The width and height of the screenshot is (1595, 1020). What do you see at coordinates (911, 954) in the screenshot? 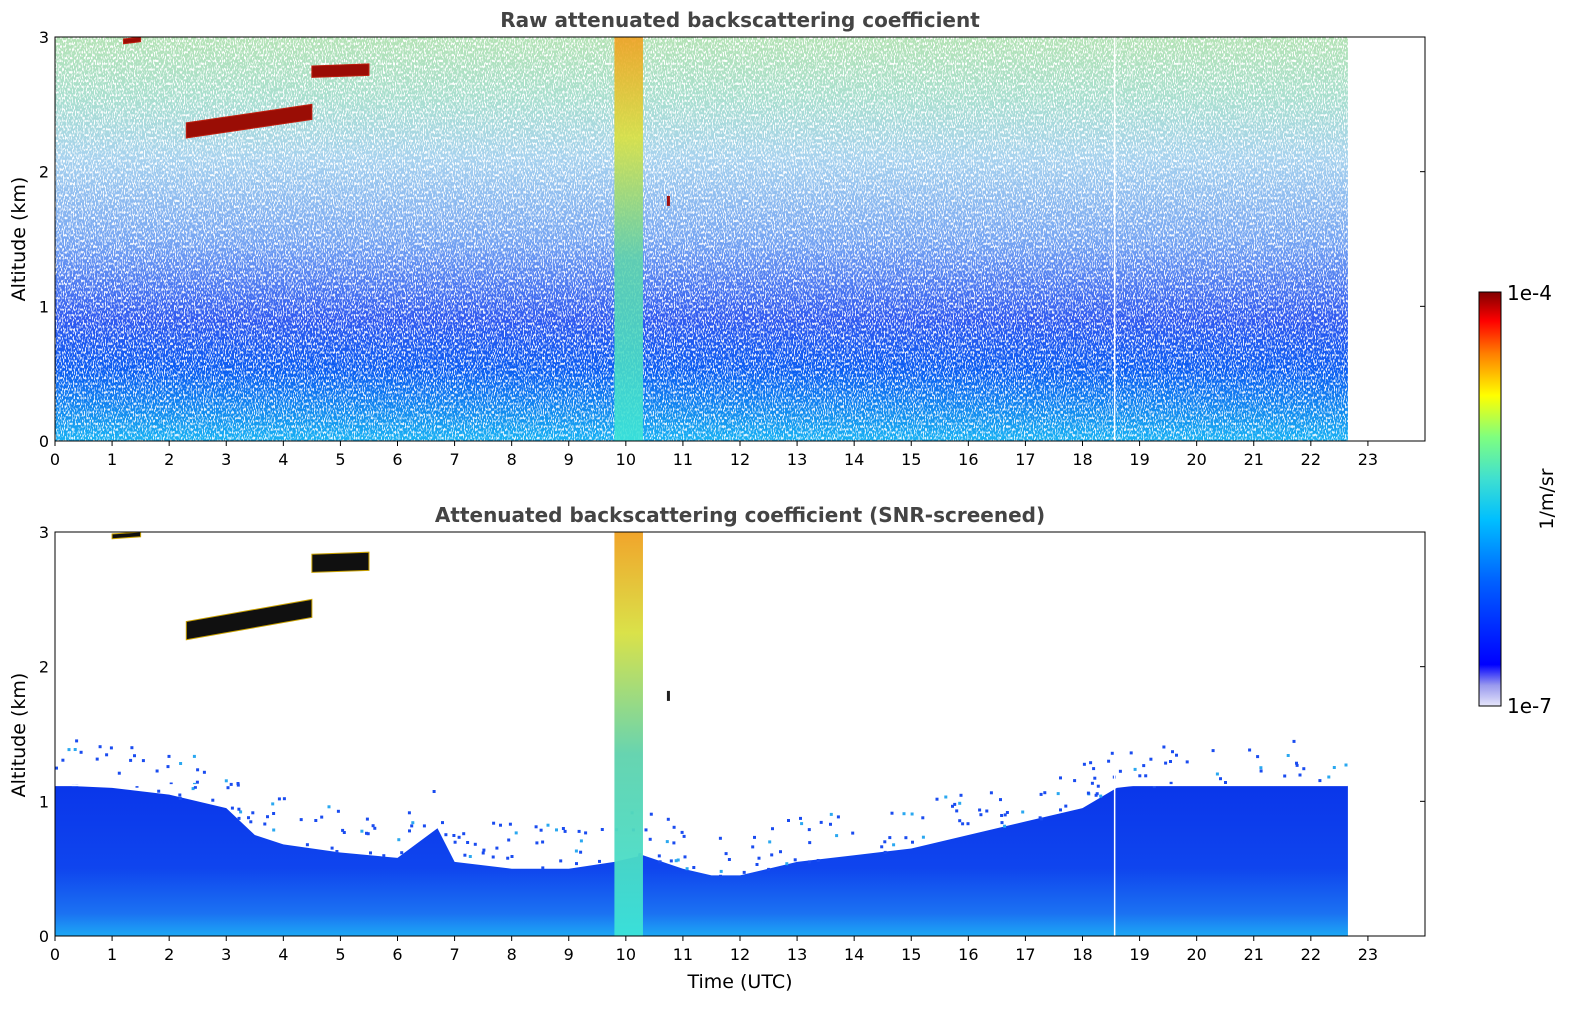
I see `snr-xtick-label: 15` at bounding box center [911, 954].